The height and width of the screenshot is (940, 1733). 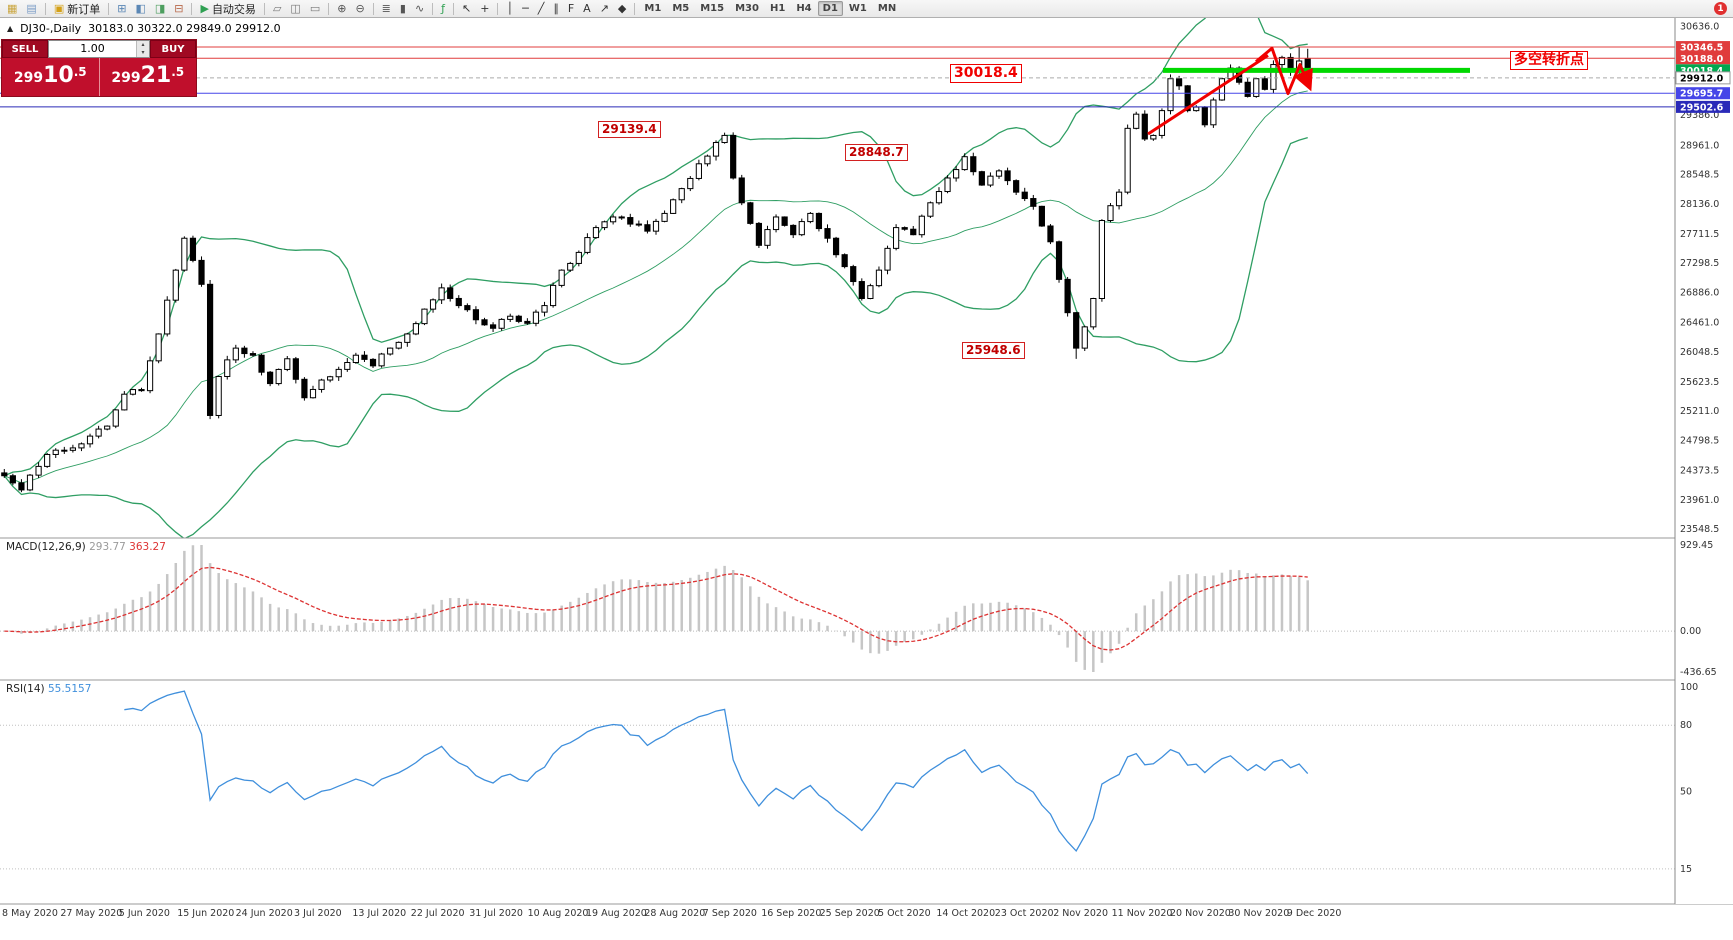 I want to click on volume-control: 1.00 ▴ ▾, so click(x=99, y=49).